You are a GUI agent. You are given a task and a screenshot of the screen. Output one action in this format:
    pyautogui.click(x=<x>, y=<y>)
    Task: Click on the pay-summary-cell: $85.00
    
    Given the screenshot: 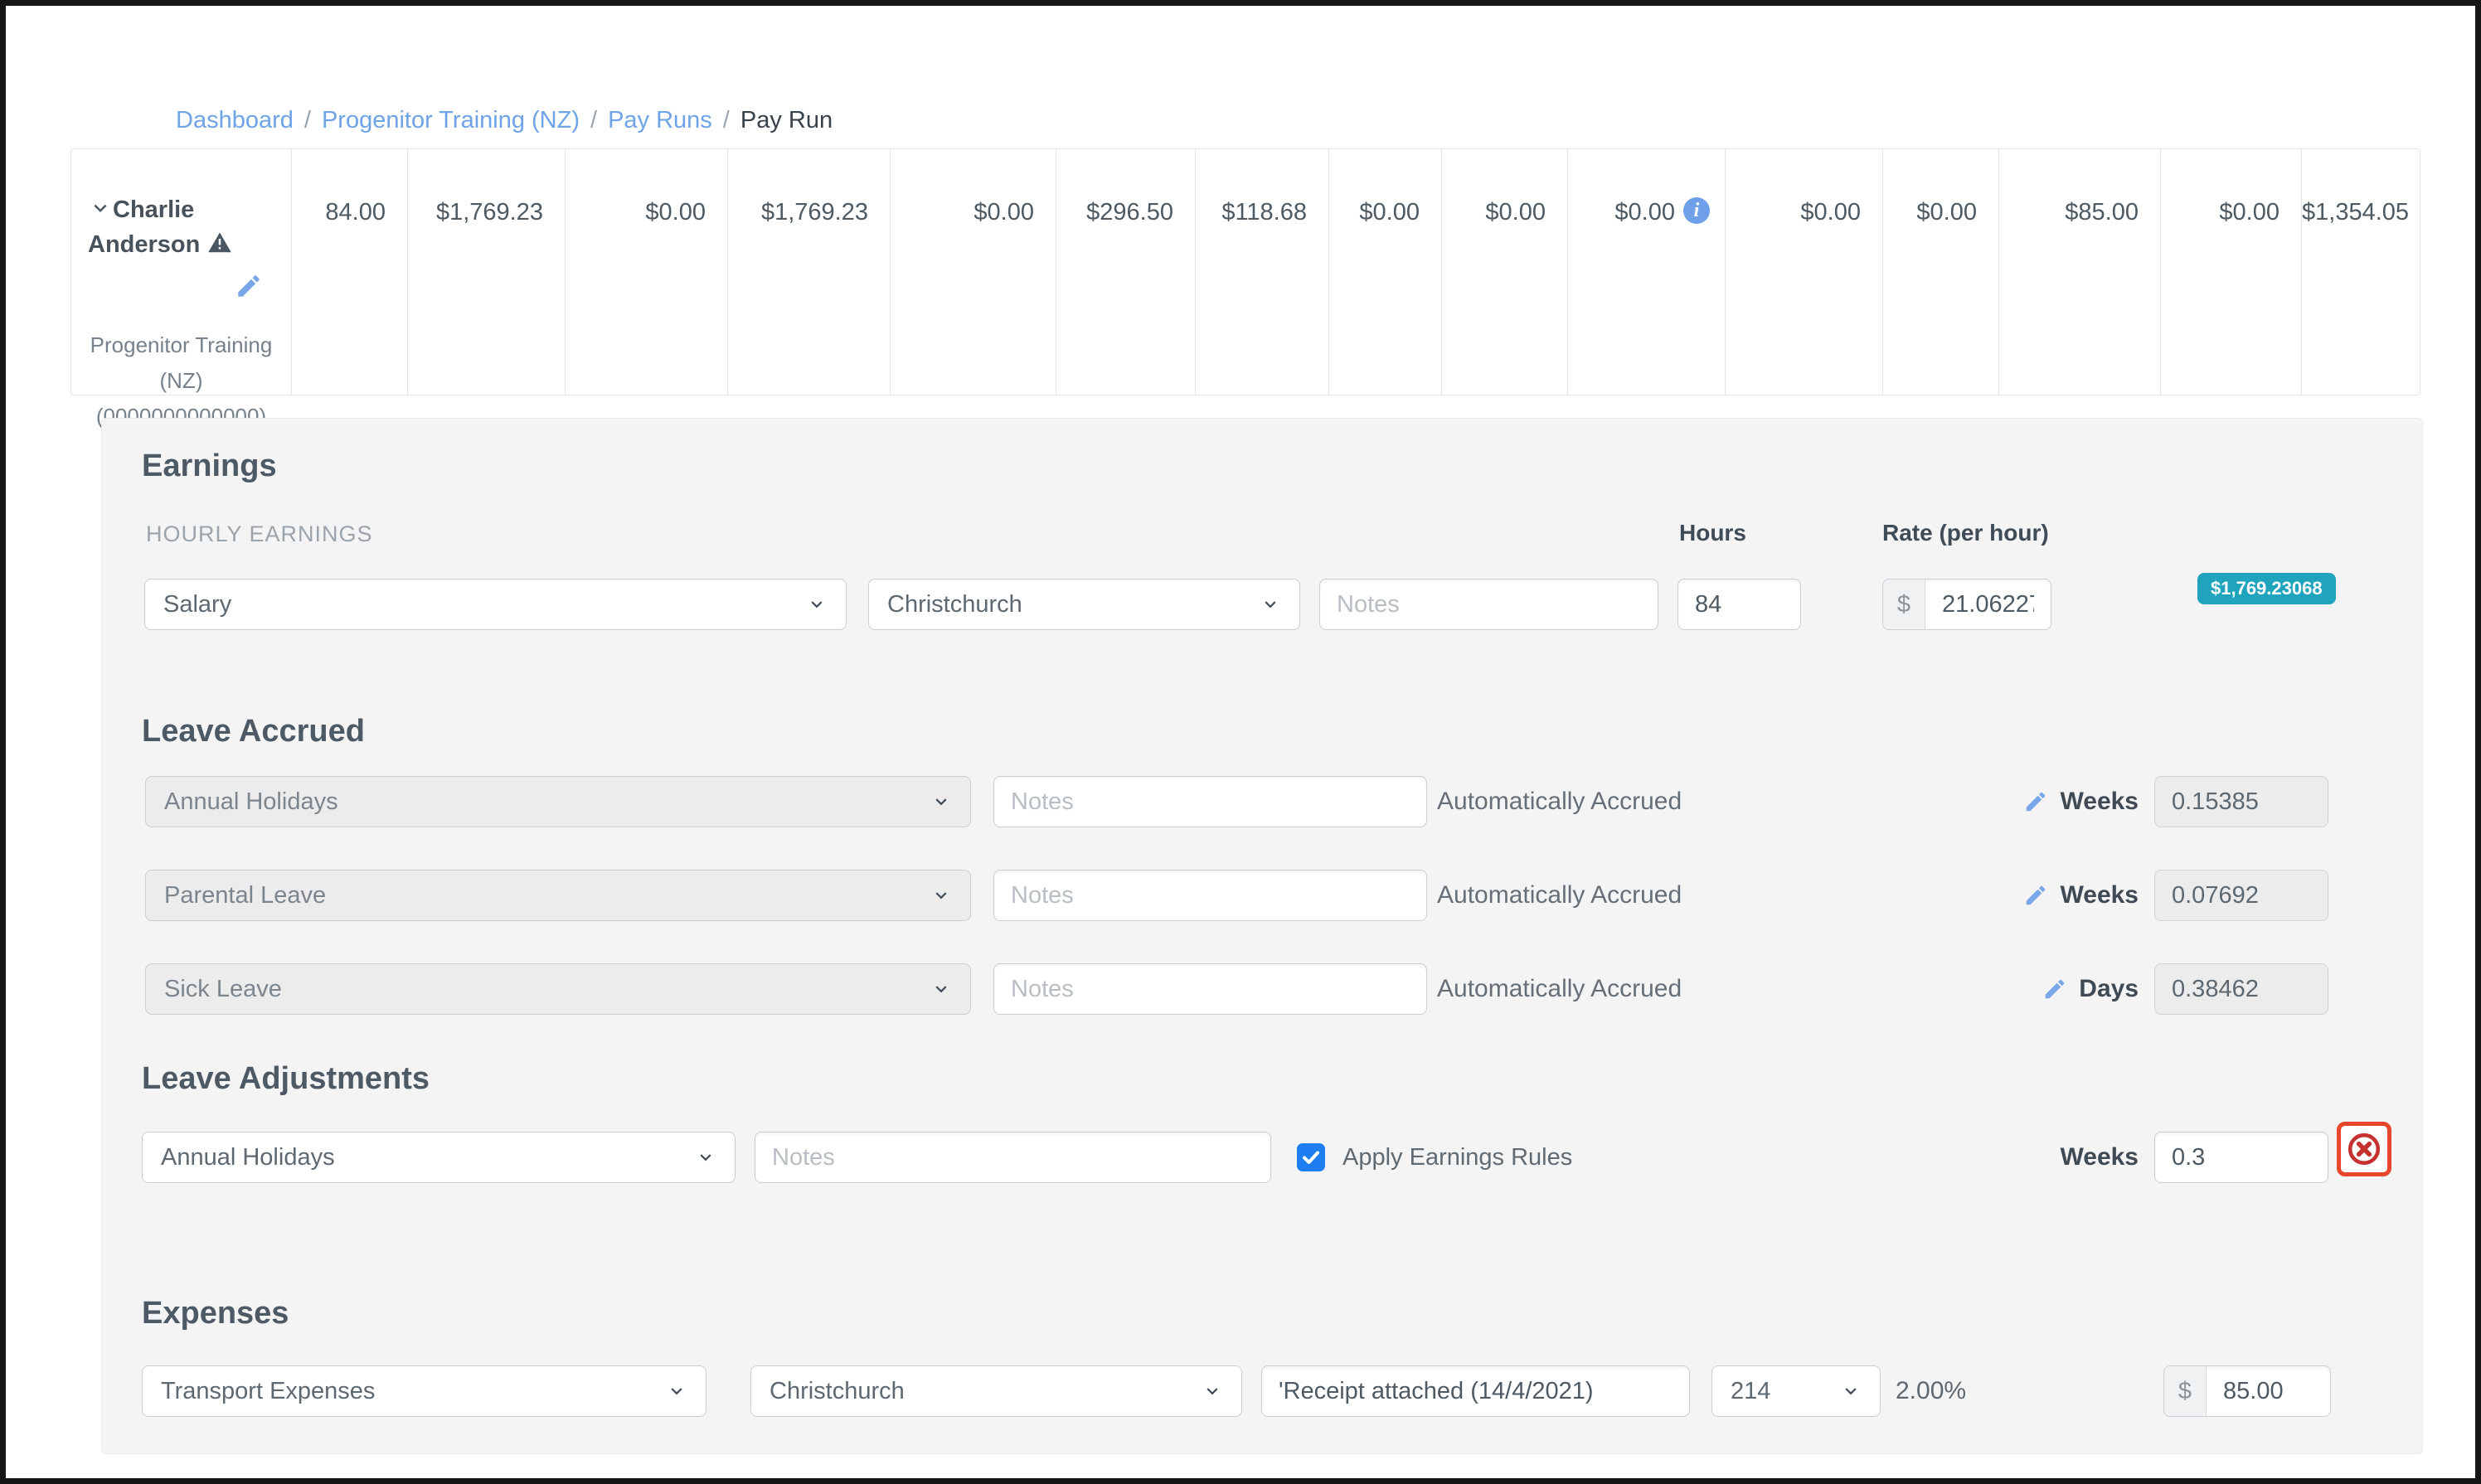 What is the action you would take?
    pyautogui.click(x=2080, y=272)
    